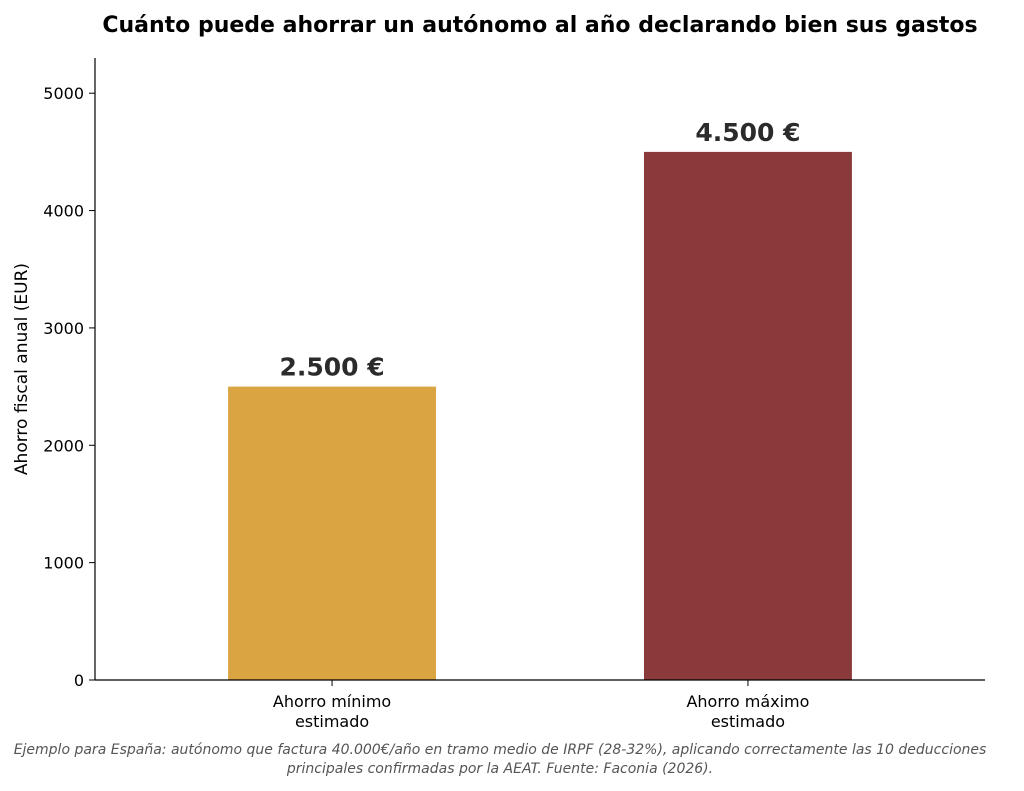 Image resolution: width=1024 pixels, height=791 pixels. I want to click on x-tick-label: Ahorro mínimo estimado, so click(332, 711).